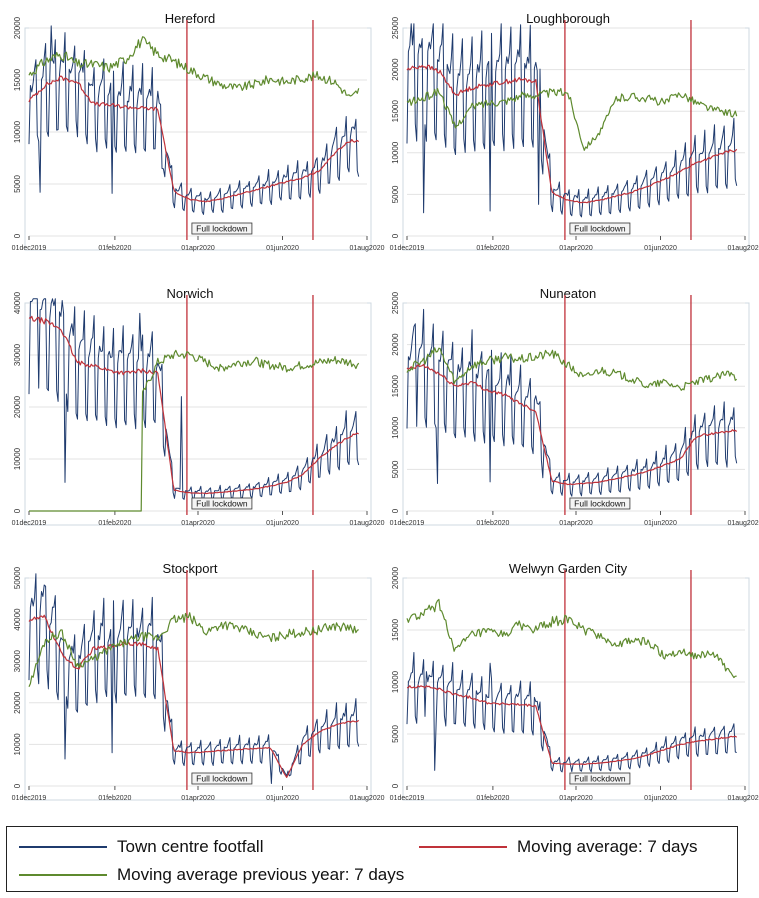  Describe the element at coordinates (190, 846) in the screenshot. I see `legend-label-footfall: Town centre footfall` at that location.